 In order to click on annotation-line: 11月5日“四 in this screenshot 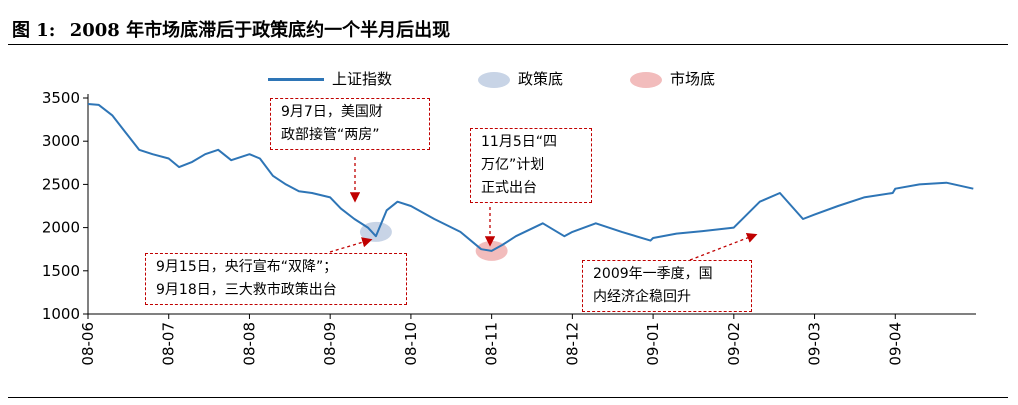, I will do `click(519, 142)`.